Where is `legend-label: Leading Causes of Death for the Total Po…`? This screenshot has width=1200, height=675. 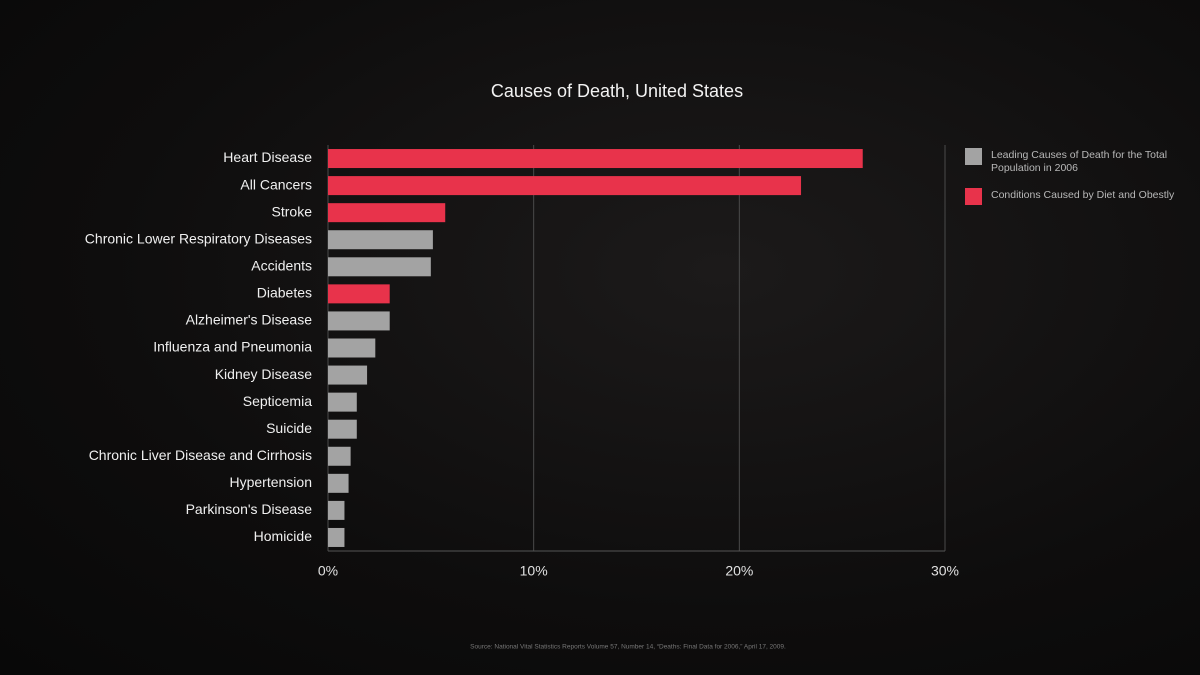 legend-label: Leading Causes of Death for the Total Po… is located at coordinates (1079, 161).